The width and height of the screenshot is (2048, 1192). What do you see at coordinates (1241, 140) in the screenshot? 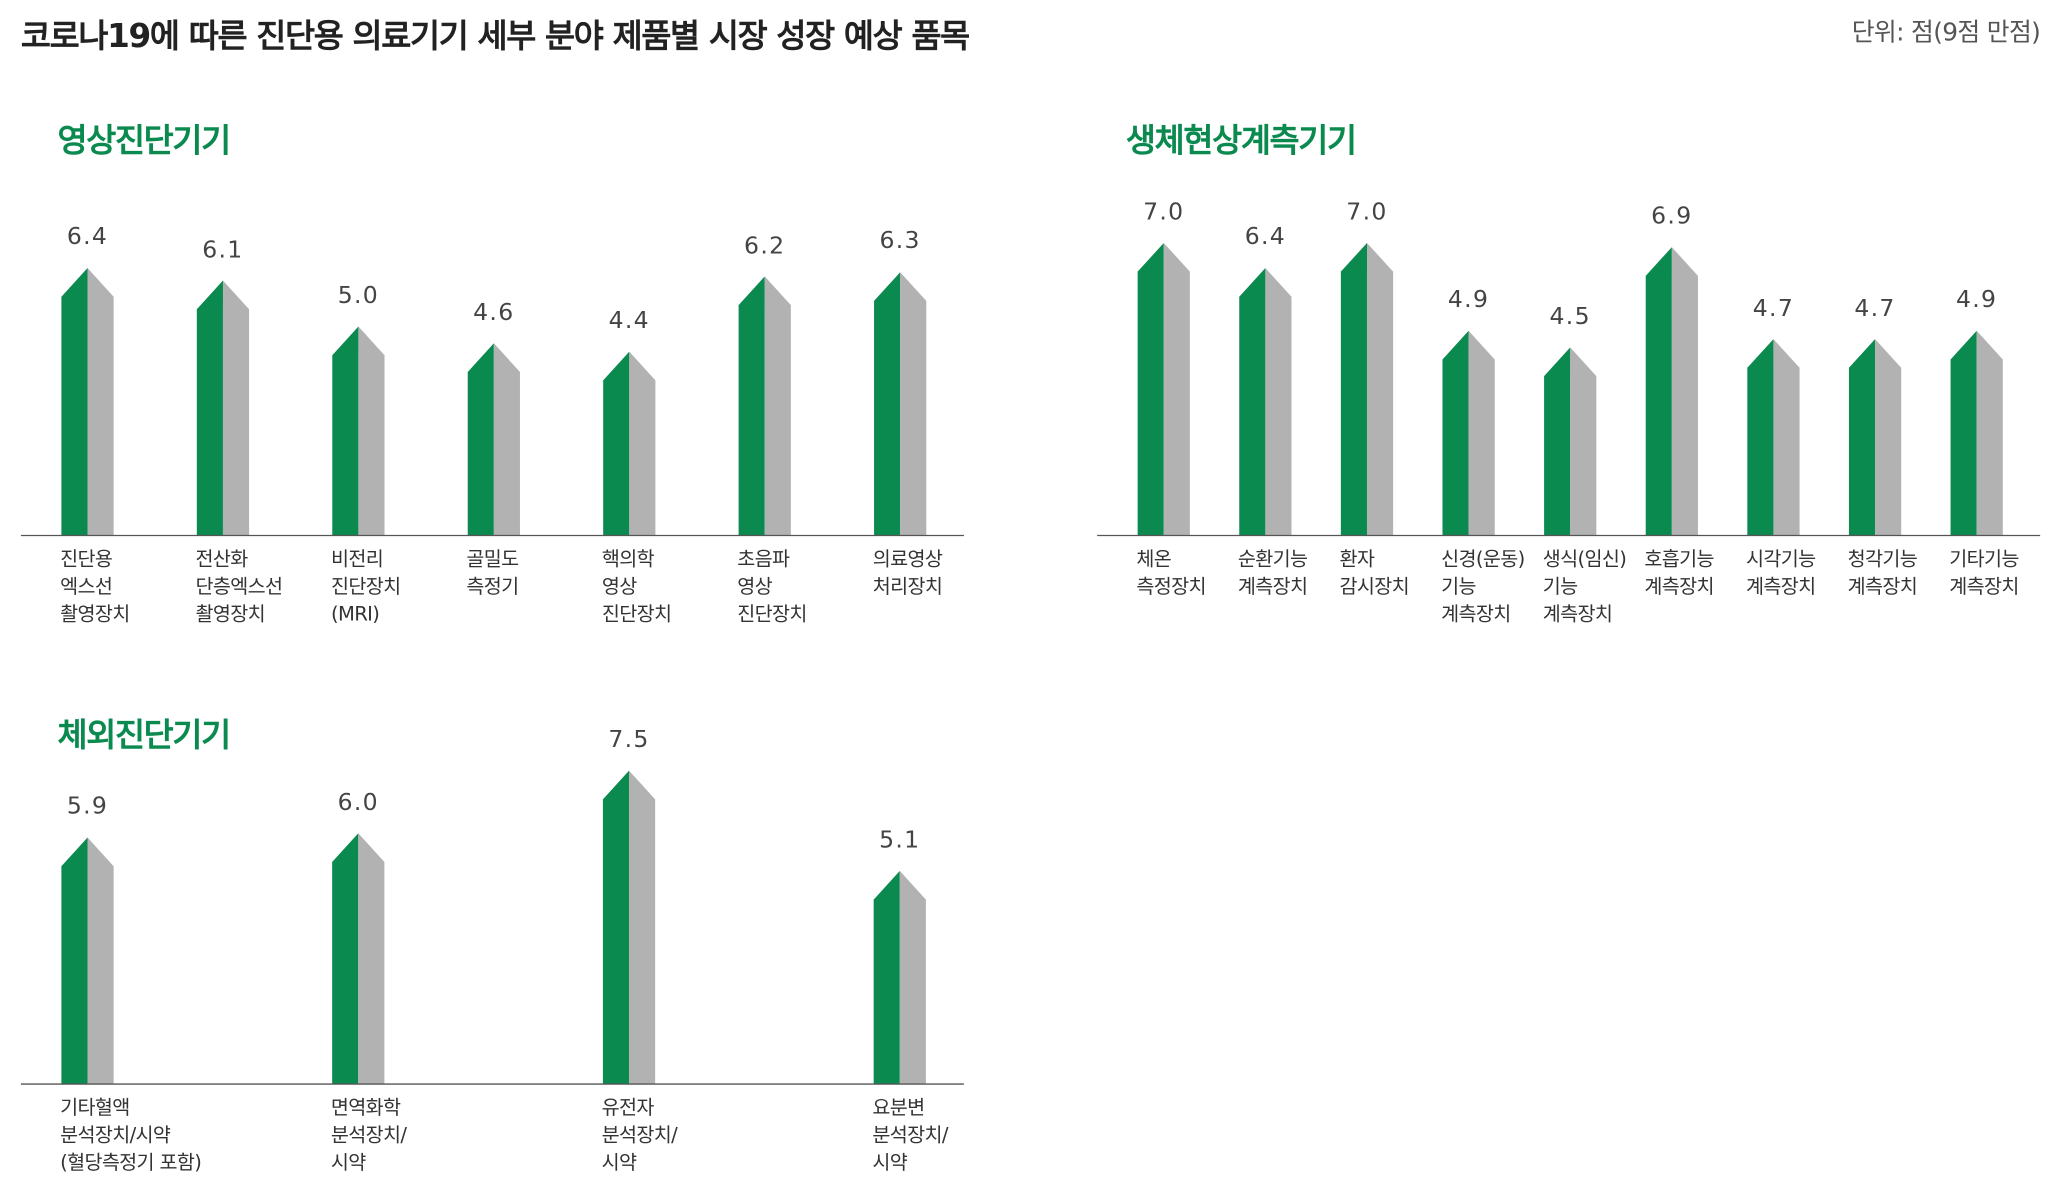
I see `chart-title: 생체현상계측기기` at bounding box center [1241, 140].